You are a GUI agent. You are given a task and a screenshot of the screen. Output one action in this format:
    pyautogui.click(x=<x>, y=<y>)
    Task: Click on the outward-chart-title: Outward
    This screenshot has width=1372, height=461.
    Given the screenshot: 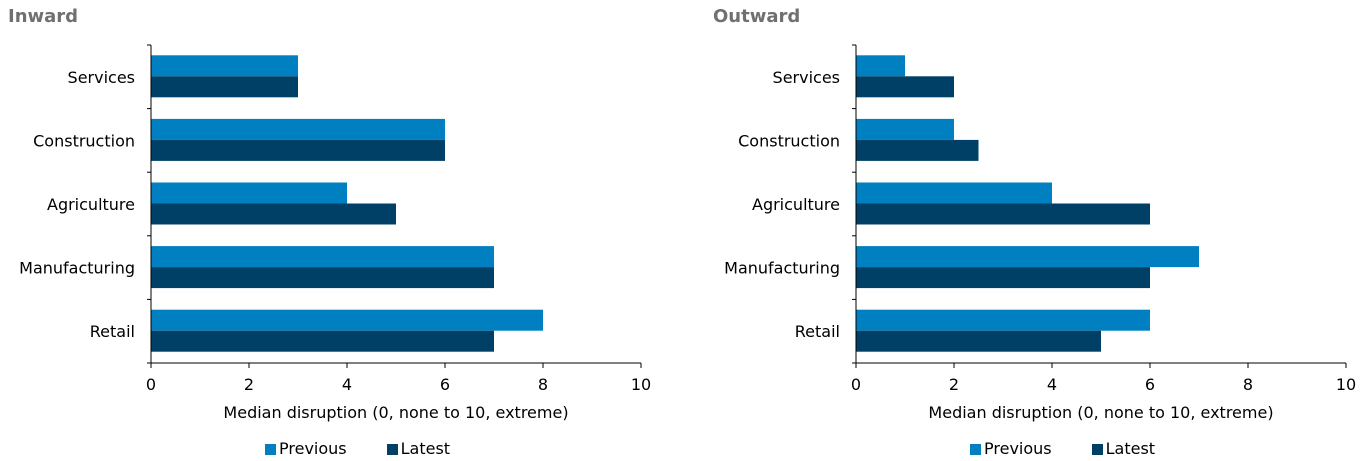 What is the action you would take?
    pyautogui.click(x=757, y=16)
    